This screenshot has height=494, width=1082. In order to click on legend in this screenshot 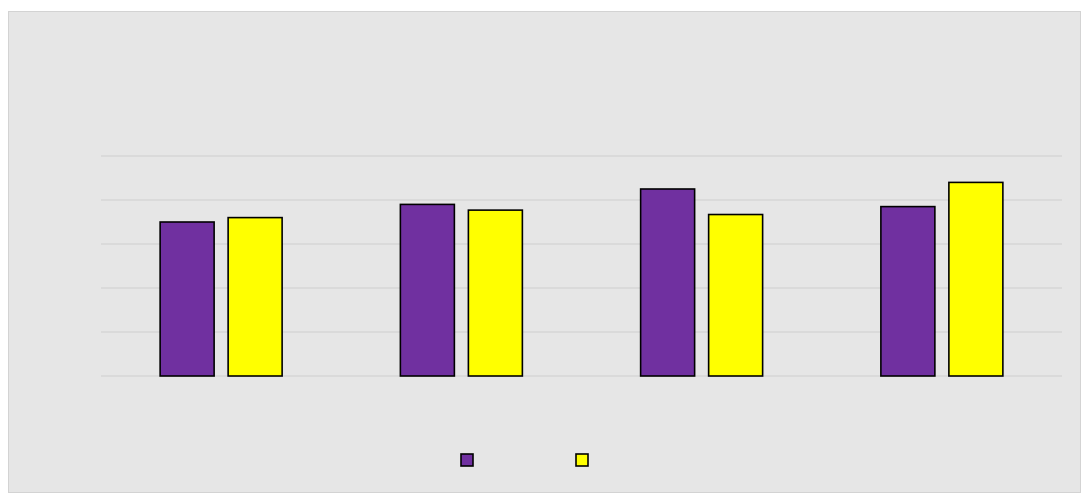, I will do `click(524, 460)`.